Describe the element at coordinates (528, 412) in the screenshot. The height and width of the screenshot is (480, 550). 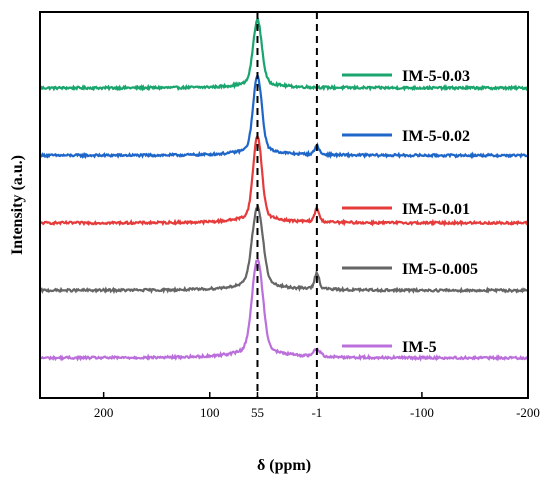
I see `x-tick-label: -200` at that location.